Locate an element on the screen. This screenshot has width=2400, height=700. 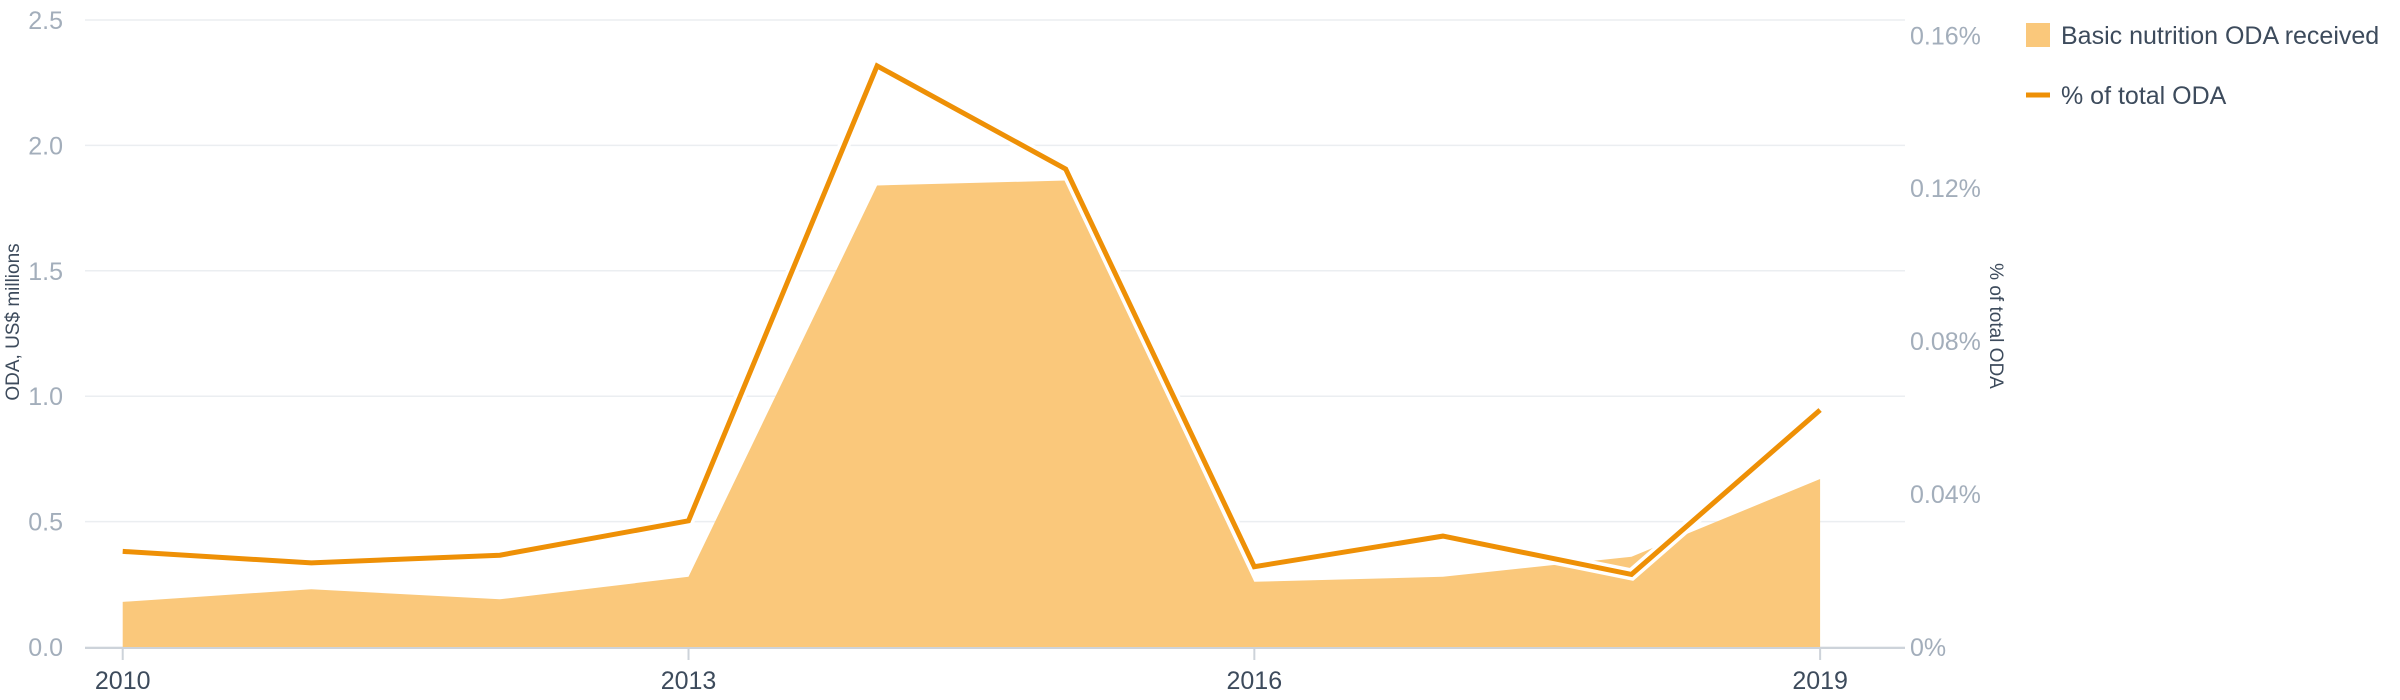
y-left-tick-label: 0.0 is located at coordinates (45, 648).